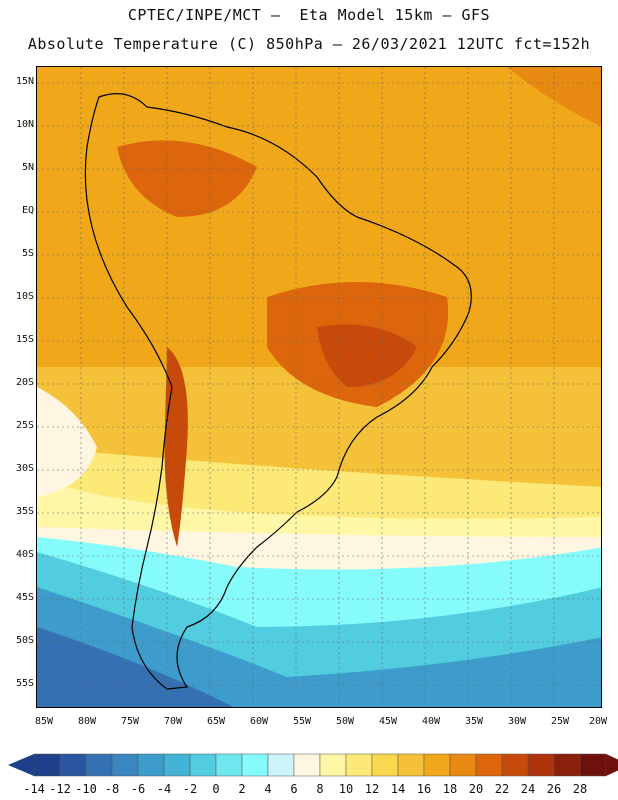 The height and width of the screenshot is (800, 618). I want to click on field-hotter-brazil, so click(367, 355).